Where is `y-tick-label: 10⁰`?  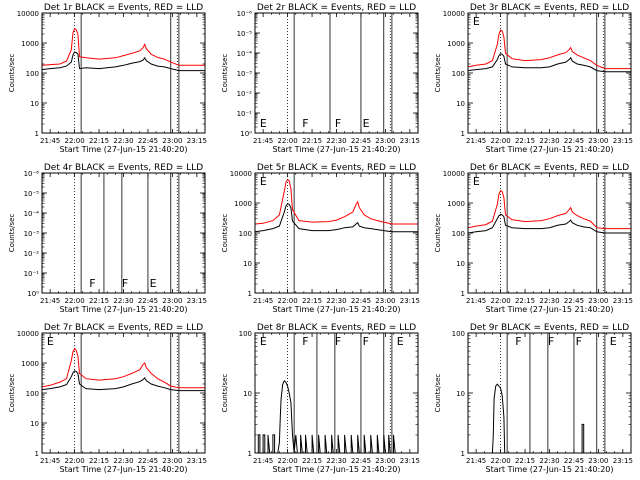 y-tick-label: 10⁰ is located at coordinates (33, 294).